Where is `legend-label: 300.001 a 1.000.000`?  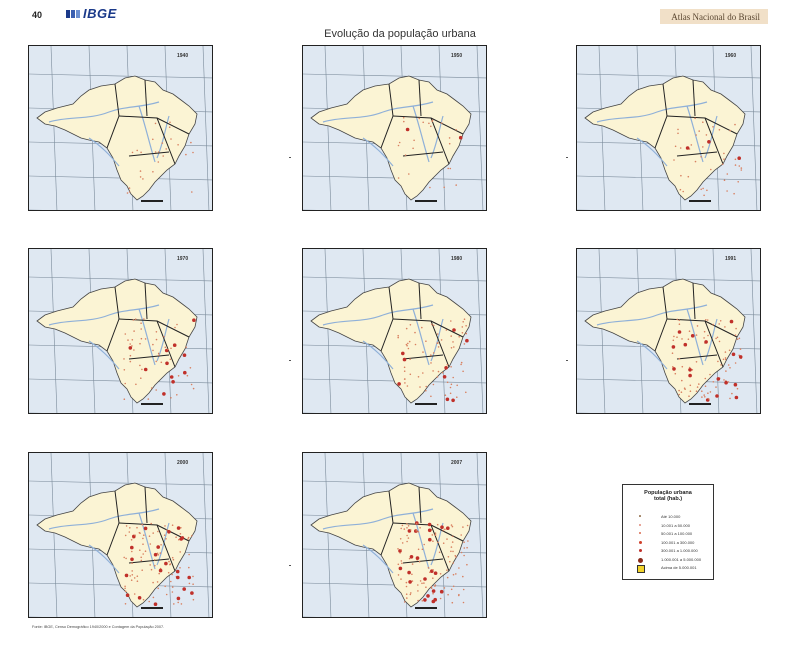 legend-label: 300.001 a 1.000.000 is located at coordinates (679, 550).